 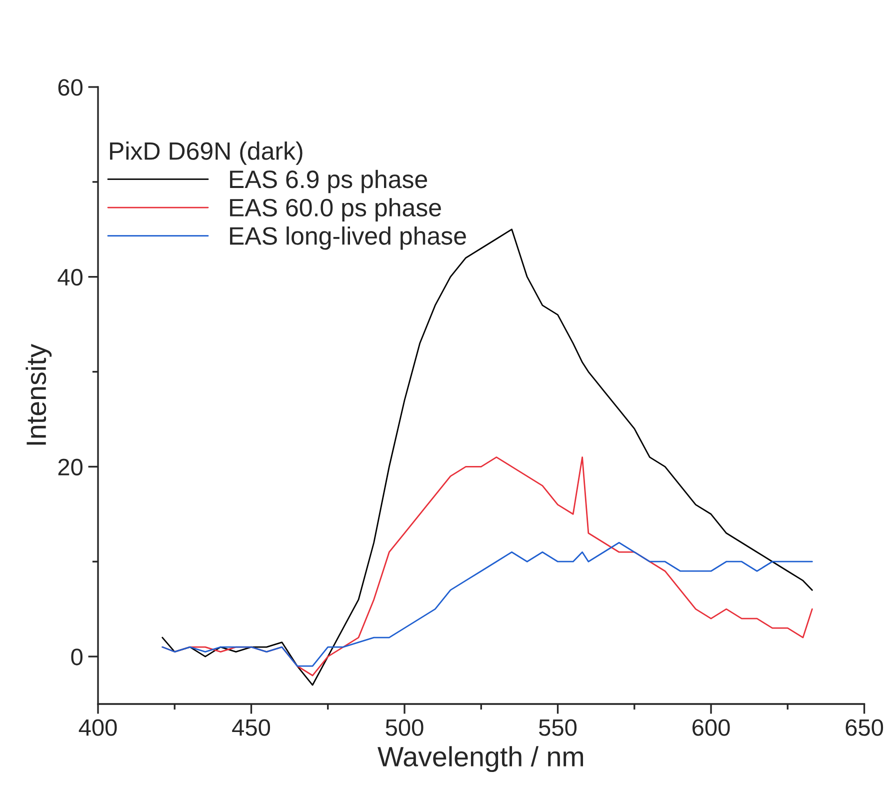 What do you see at coordinates (39, 394) in the screenshot?
I see `y-axis-title: Intensity` at bounding box center [39, 394].